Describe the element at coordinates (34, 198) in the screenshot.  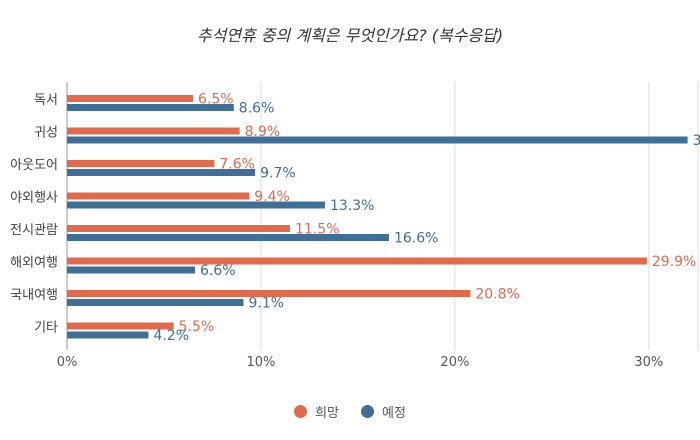
I see `category-label: 야외행사` at that location.